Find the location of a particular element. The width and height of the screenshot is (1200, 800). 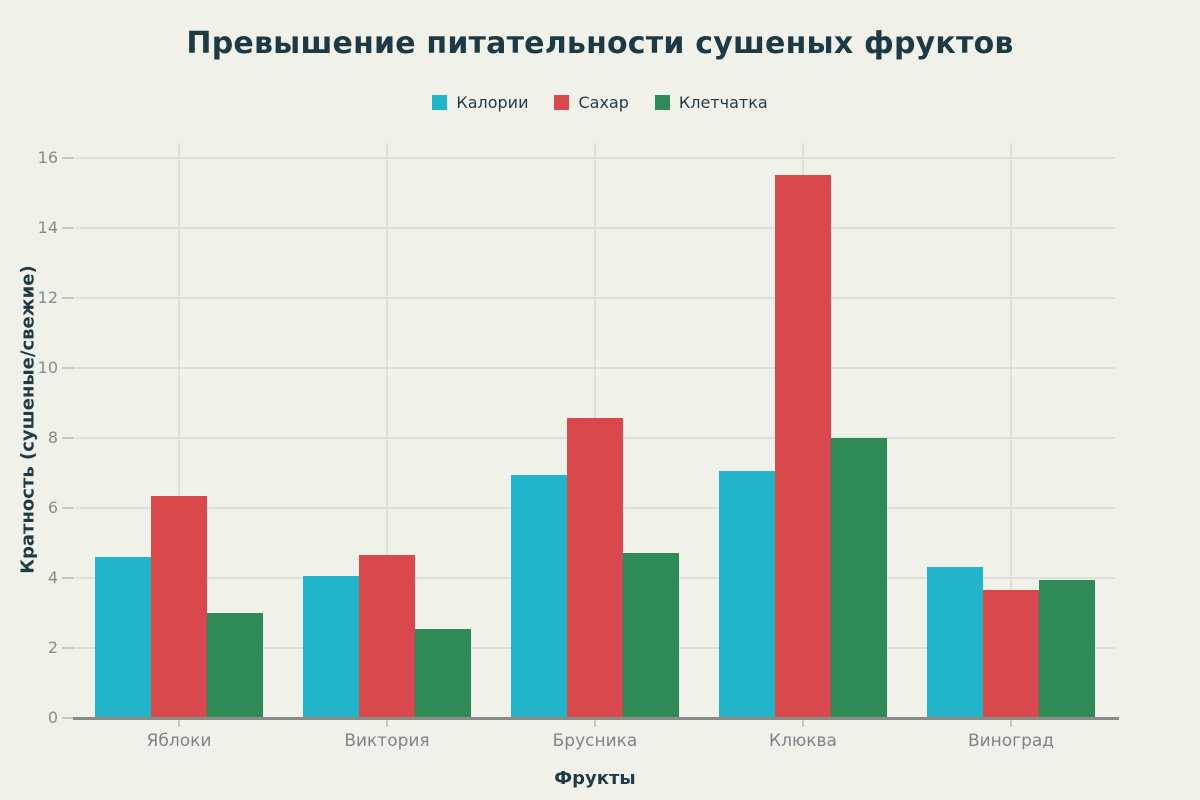

bar-Яблоки-Калории is located at coordinates (123, 637).